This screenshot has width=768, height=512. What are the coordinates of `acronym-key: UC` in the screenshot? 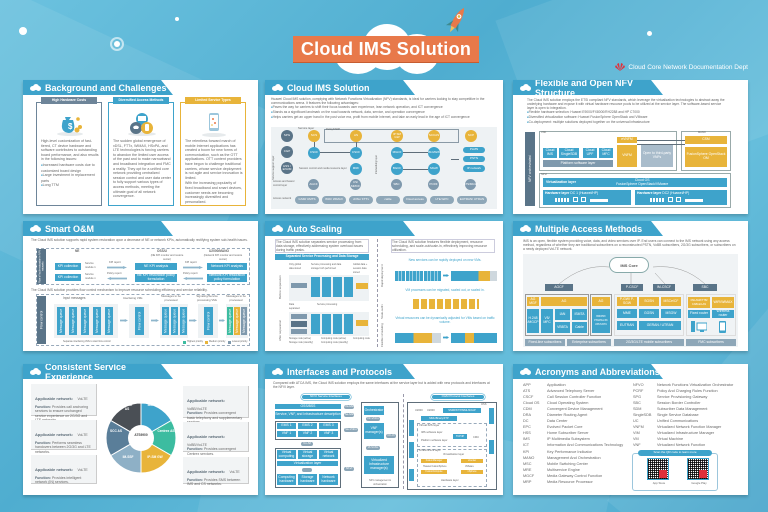 It's located at (636, 421).